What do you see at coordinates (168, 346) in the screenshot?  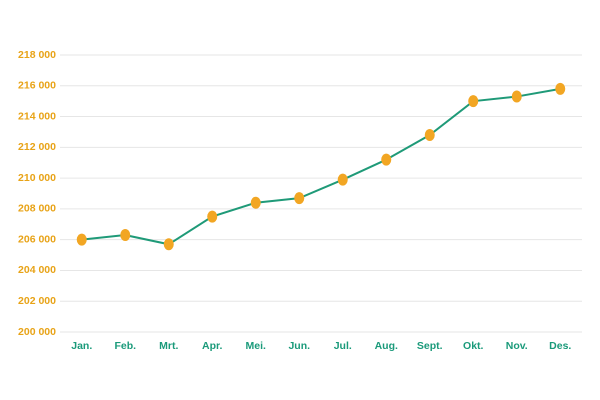 I see `x-tick-label: Mrt.` at bounding box center [168, 346].